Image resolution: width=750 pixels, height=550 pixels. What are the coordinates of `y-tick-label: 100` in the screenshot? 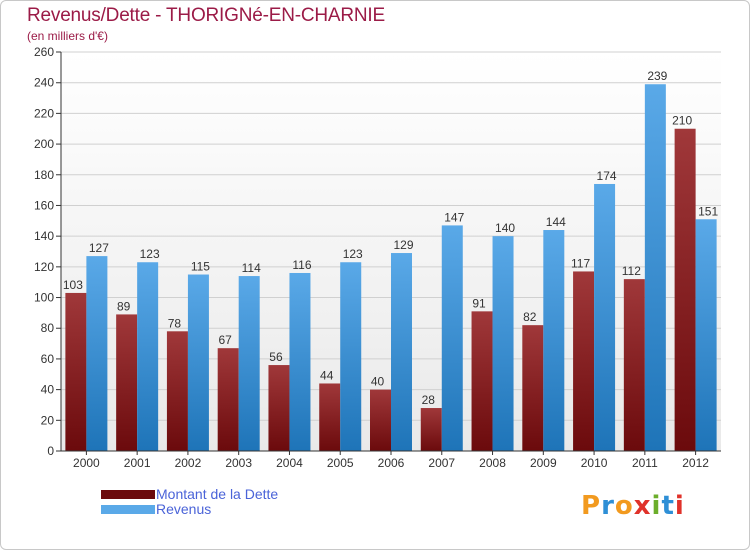 It's located at (44, 298).